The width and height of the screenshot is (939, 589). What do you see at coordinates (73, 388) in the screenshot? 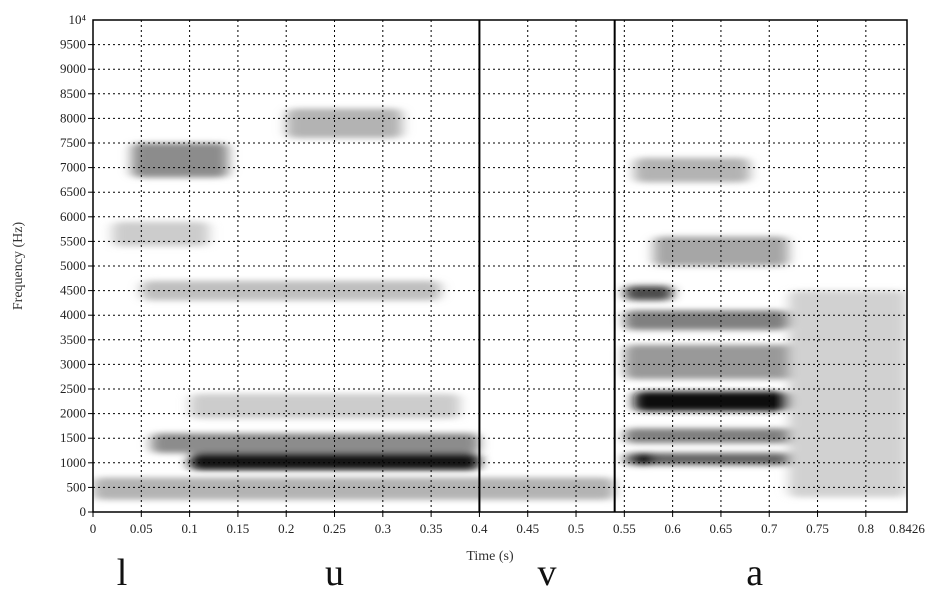
I see `y-tick-label: 2500` at bounding box center [73, 388].